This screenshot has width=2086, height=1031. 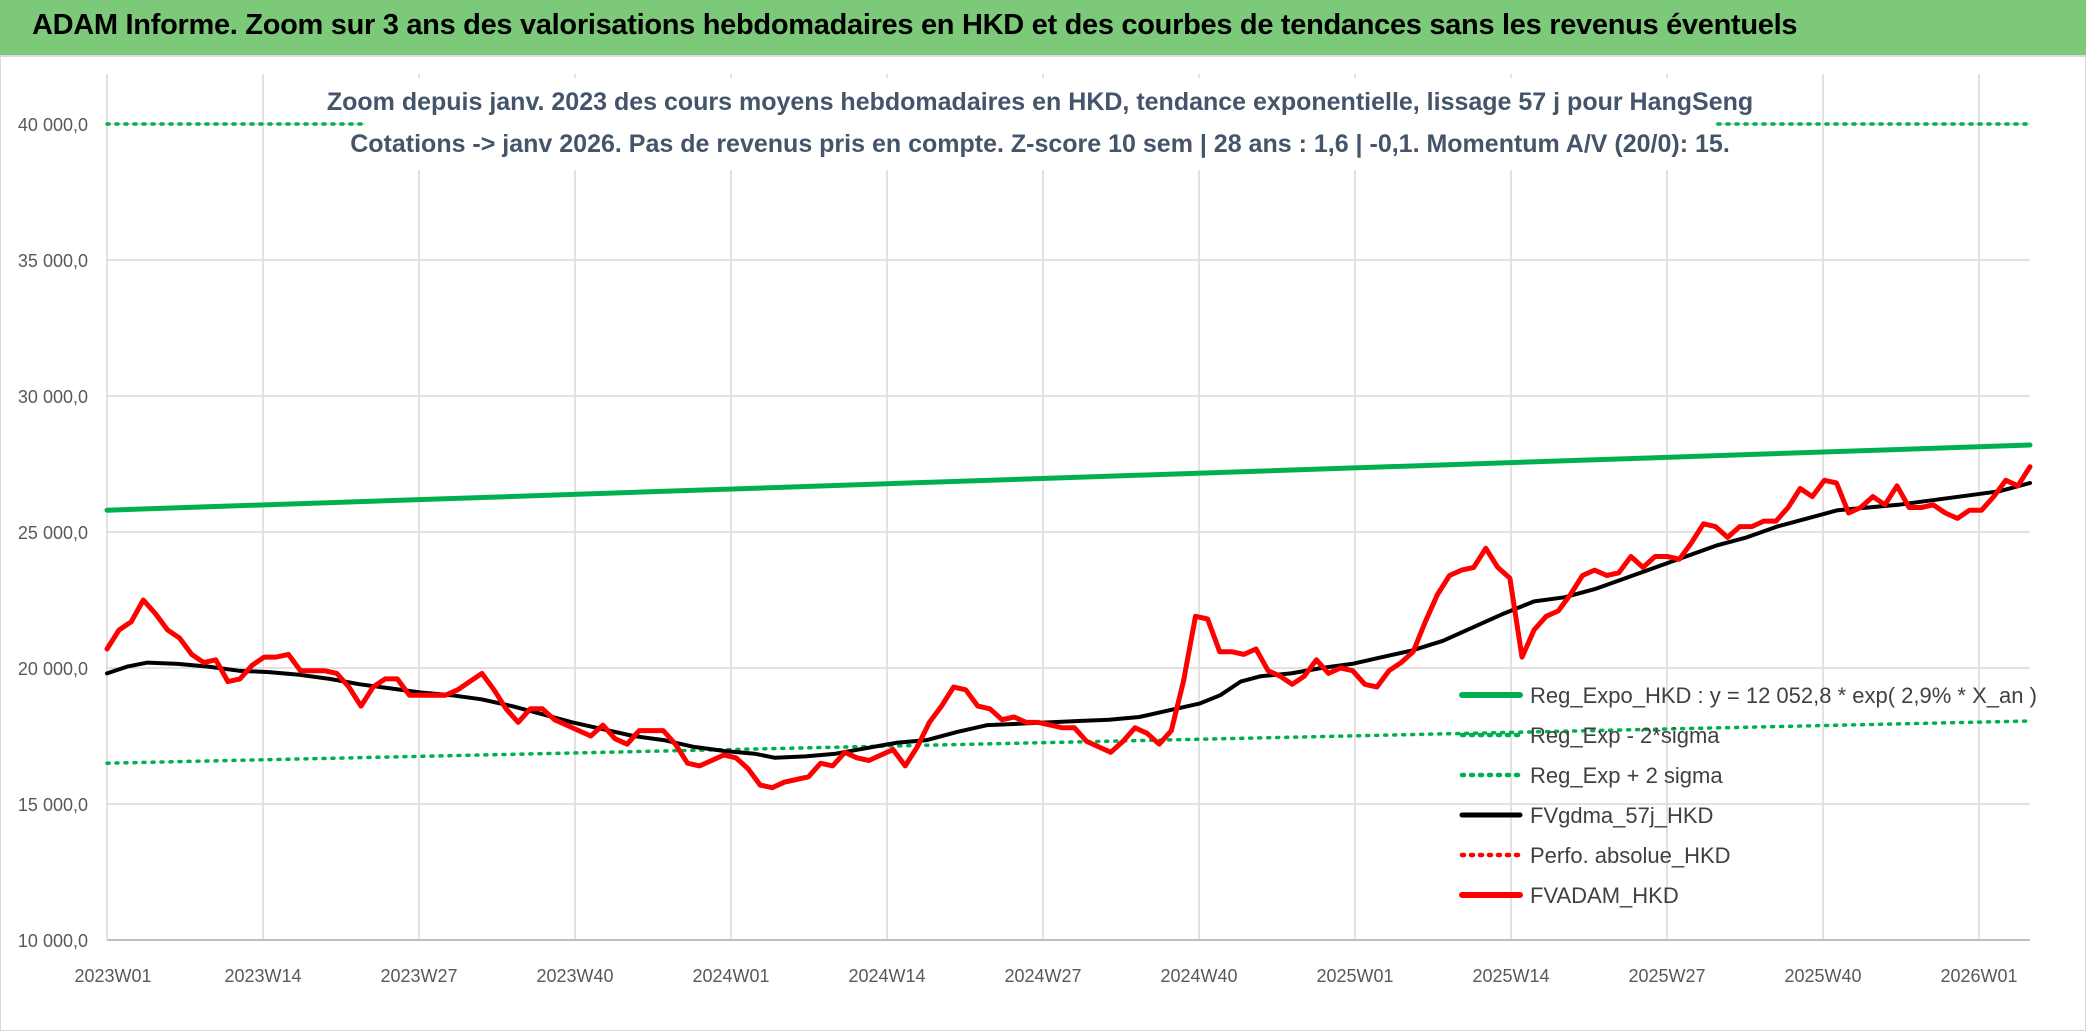 What do you see at coordinates (1621, 815) in the screenshot?
I see `legend-label: FVgdma_57j_HKD` at bounding box center [1621, 815].